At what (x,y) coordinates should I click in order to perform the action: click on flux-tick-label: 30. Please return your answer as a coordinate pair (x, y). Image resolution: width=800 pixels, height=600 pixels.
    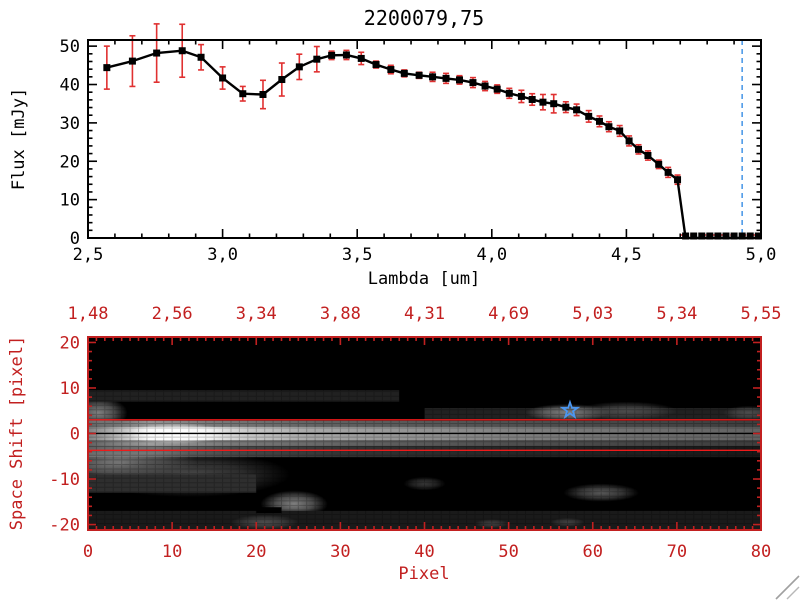
    Looking at the image, I should click on (70, 124).